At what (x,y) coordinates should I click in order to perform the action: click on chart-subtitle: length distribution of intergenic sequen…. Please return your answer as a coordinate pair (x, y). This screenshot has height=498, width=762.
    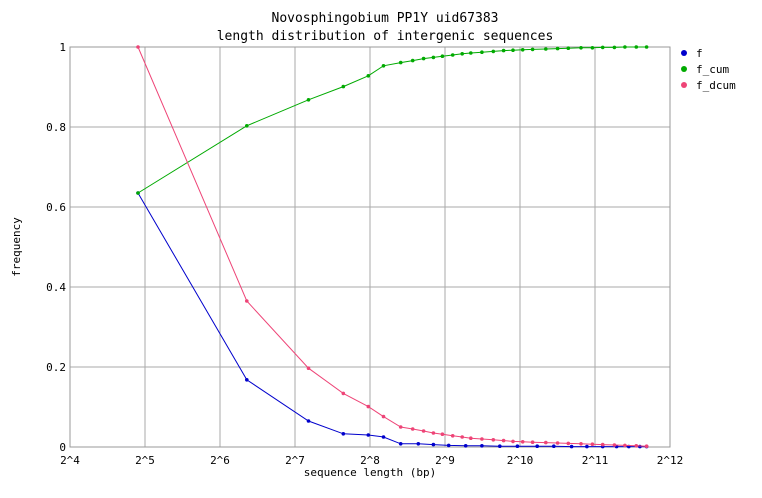
    Looking at the image, I should click on (385, 36).